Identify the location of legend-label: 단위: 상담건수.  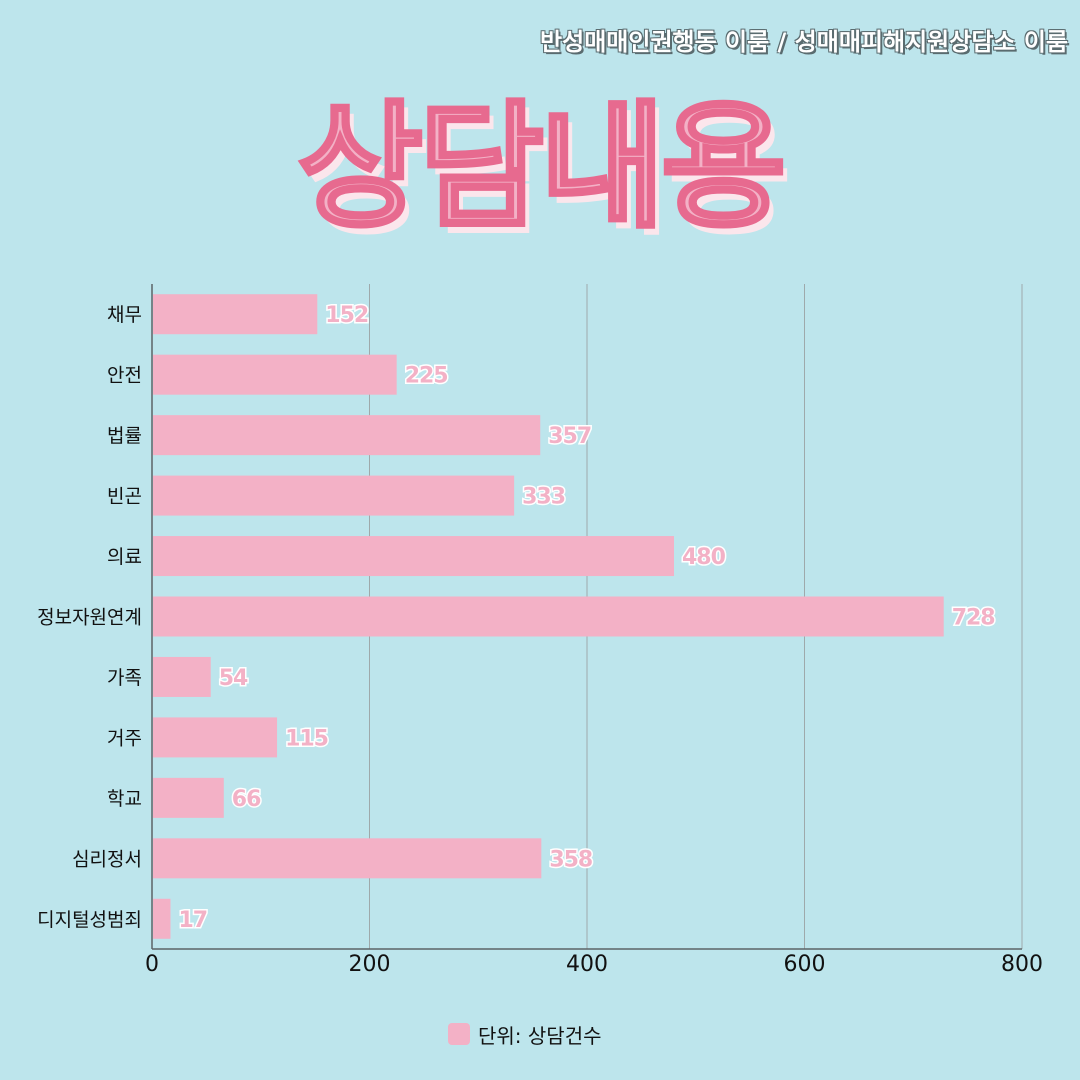
(540, 1035).